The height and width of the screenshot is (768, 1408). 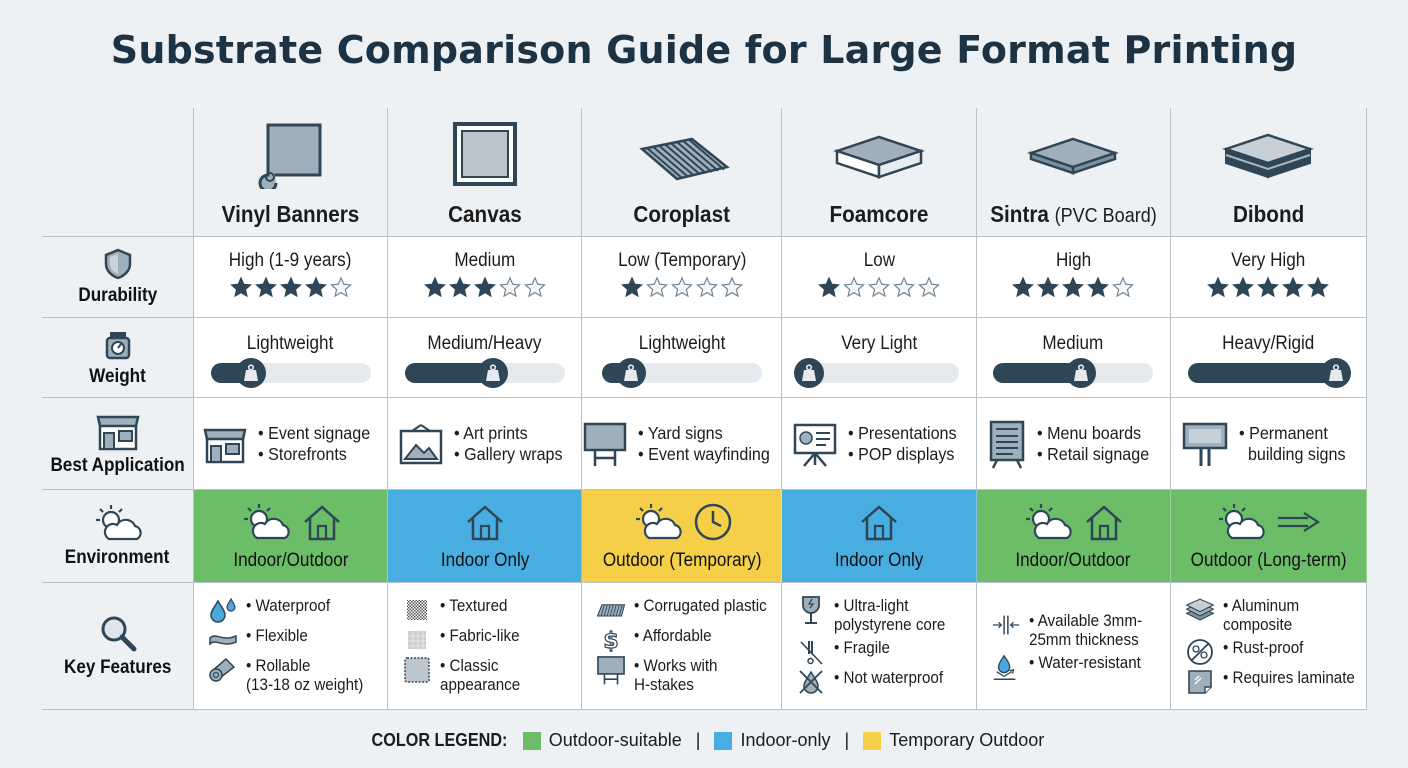 What do you see at coordinates (1297, 444) in the screenshot?
I see `application-list: • Permanent building signs` at bounding box center [1297, 444].